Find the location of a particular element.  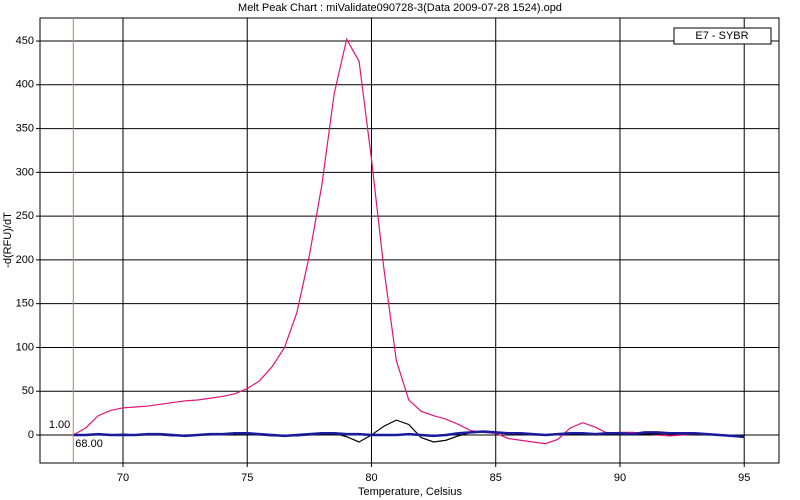

legend-box is located at coordinates (722, 36).